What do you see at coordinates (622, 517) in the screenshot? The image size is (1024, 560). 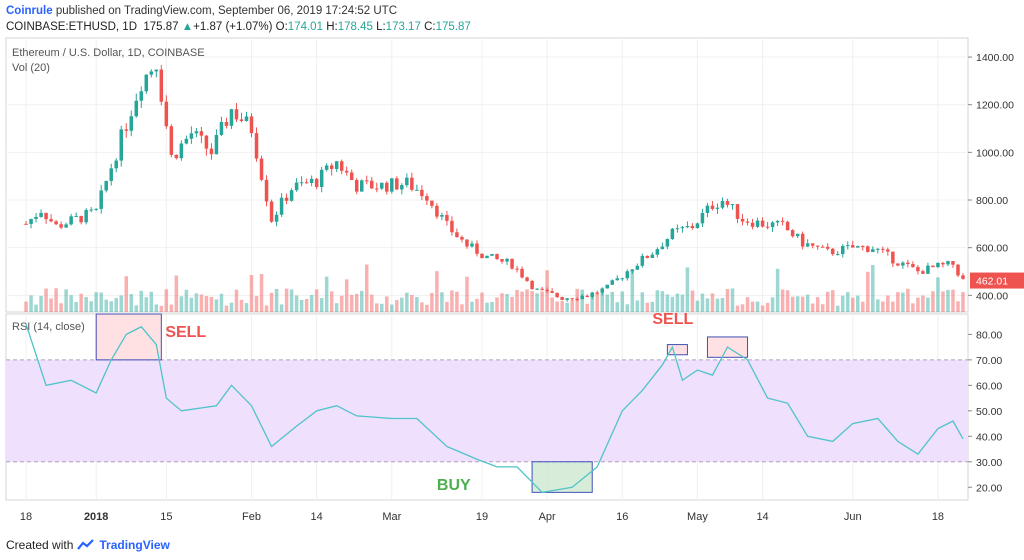 I see `x-tick-label: 16` at bounding box center [622, 517].